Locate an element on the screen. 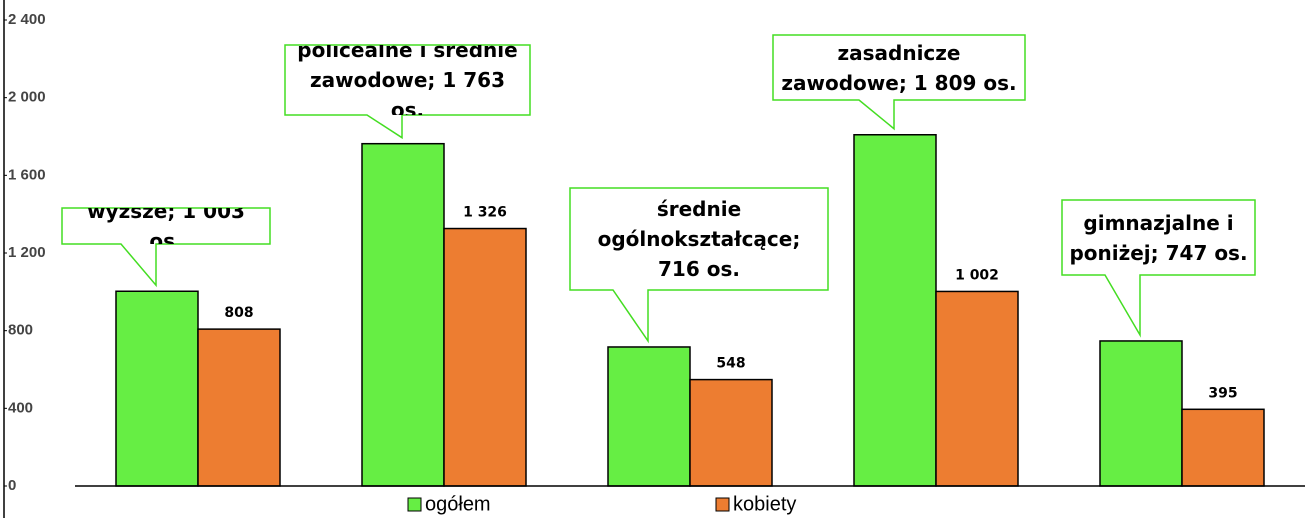 This screenshot has width=1306, height=518. y-tick-label: 0 is located at coordinates (12, 485).